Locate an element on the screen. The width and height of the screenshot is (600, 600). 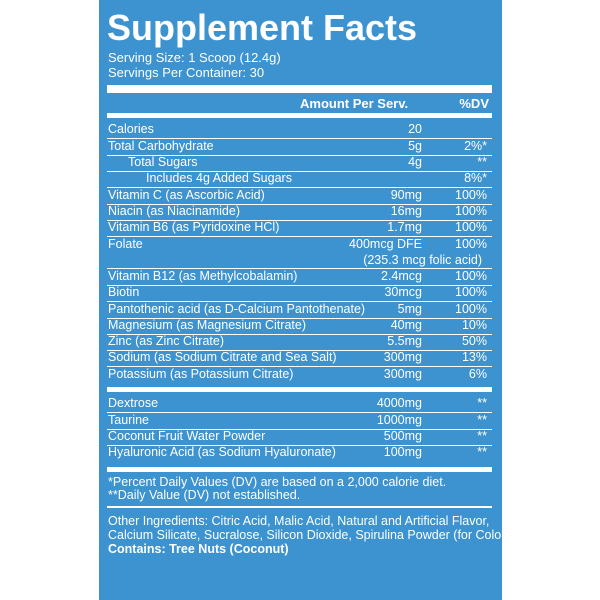
nutrient-name: Includes 4g Added Sugars is located at coordinates (219, 178).